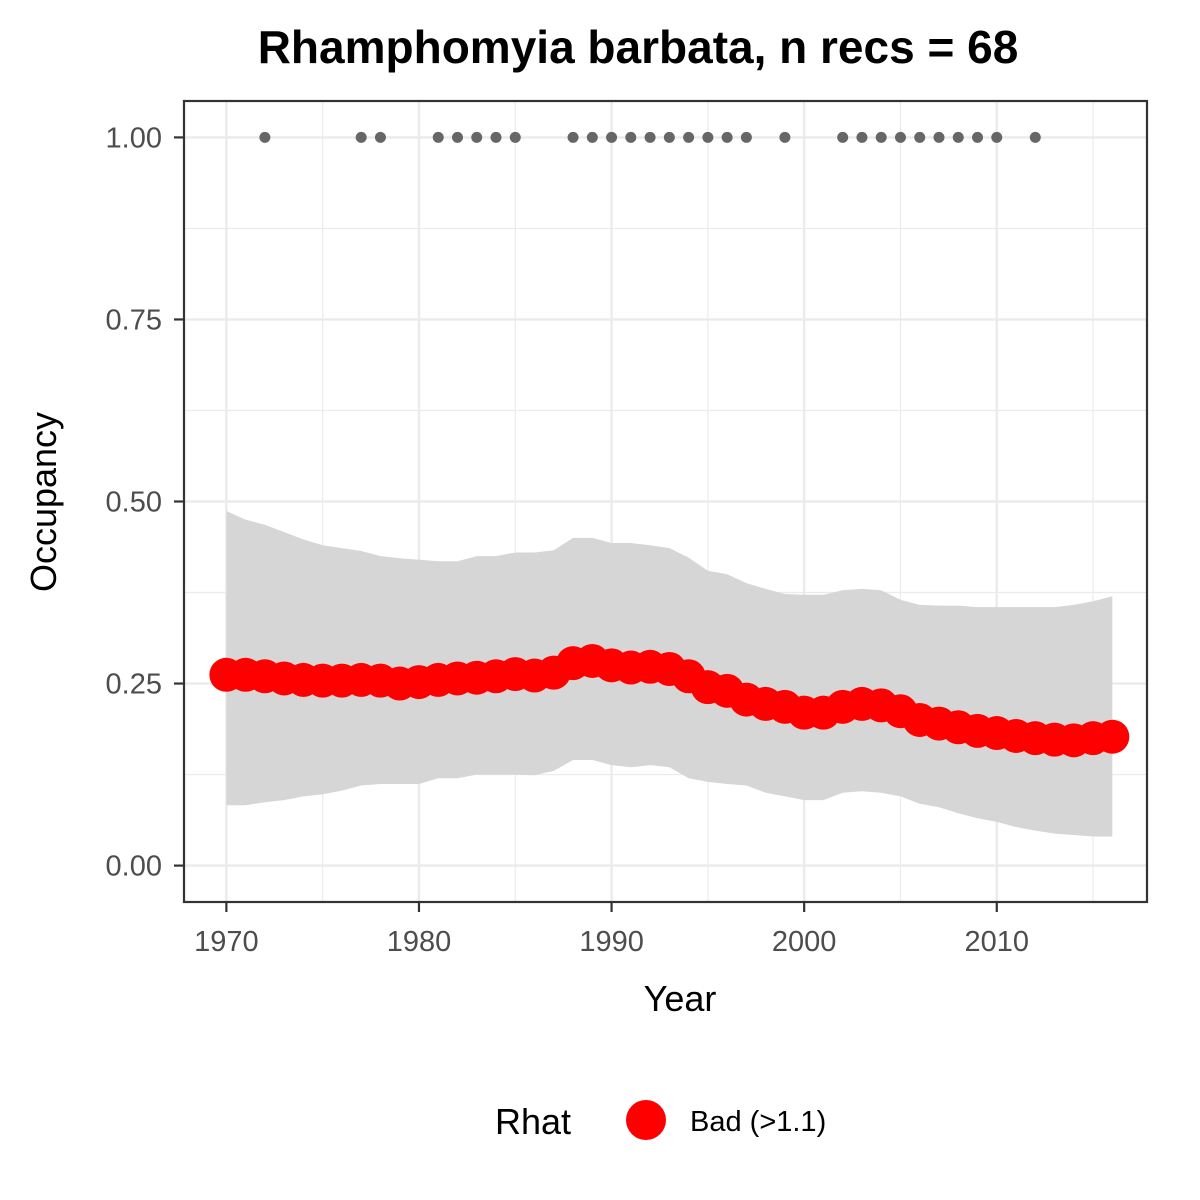 The image size is (1200, 1200). I want to click on record-point-1981, so click(438, 137).